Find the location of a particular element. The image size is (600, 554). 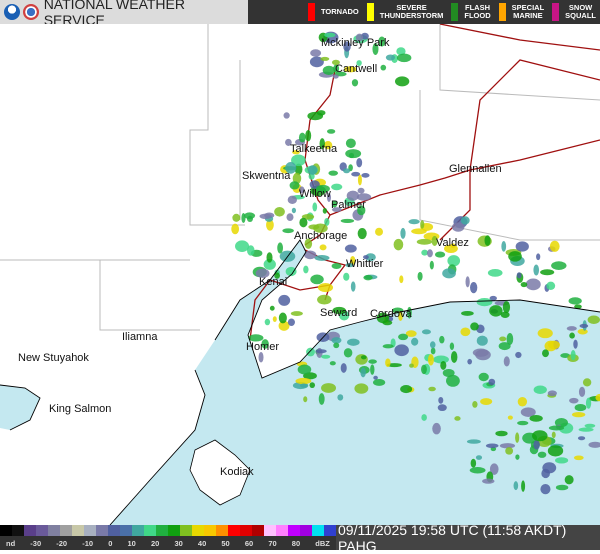

place-homer: Homer is located at coordinates (263, 347).